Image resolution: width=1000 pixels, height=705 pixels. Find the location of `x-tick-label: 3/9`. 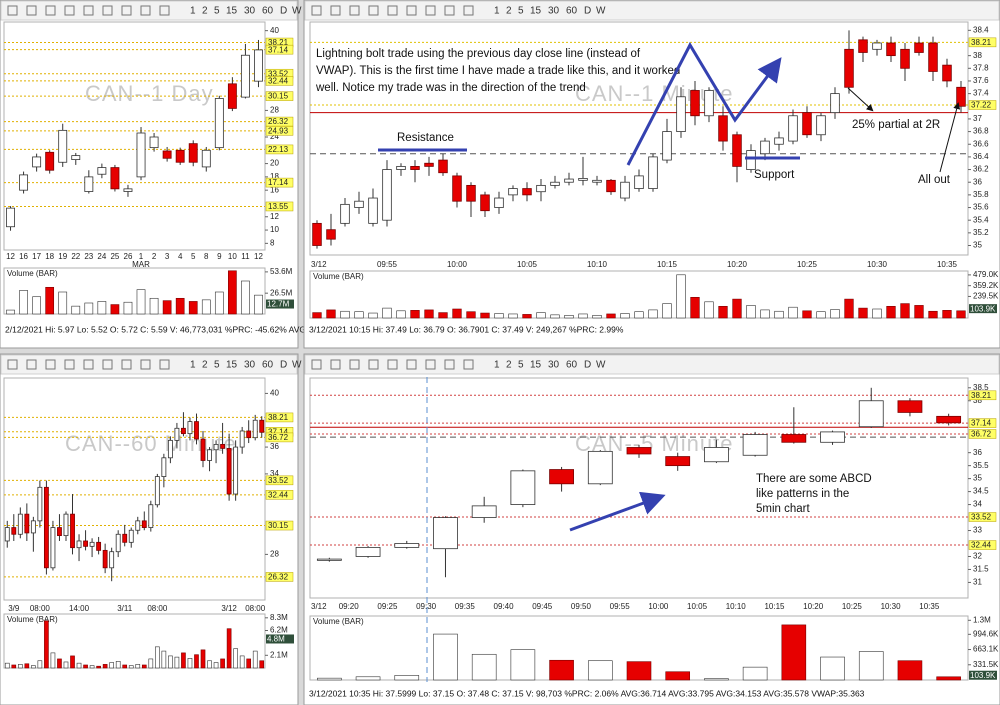

x-tick-label: 3/9 is located at coordinates (14, 608).